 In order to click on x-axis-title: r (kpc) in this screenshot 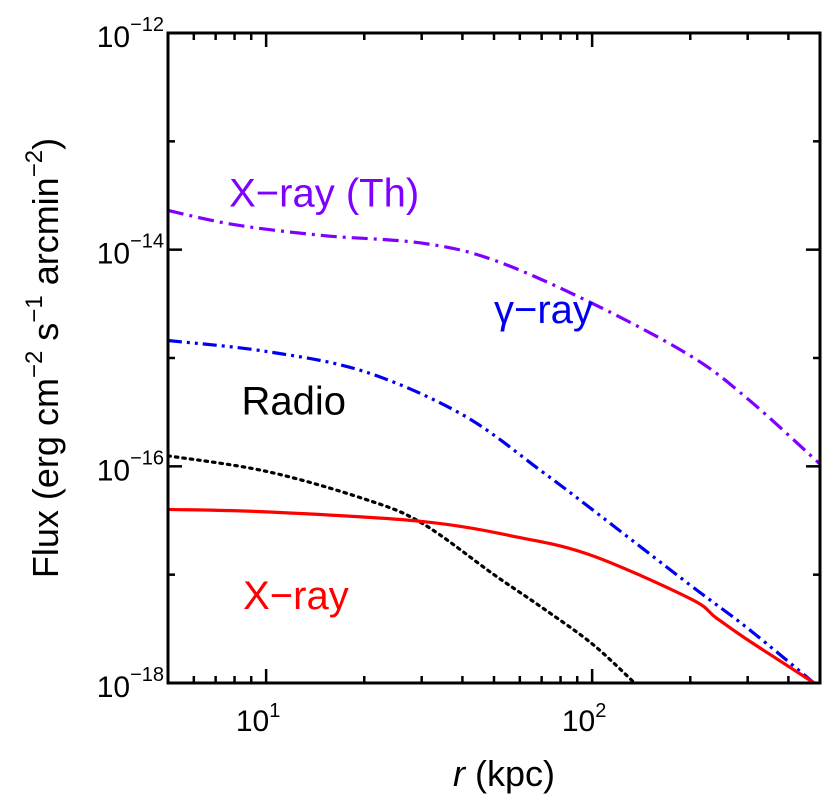, I will do `click(504, 773)`.